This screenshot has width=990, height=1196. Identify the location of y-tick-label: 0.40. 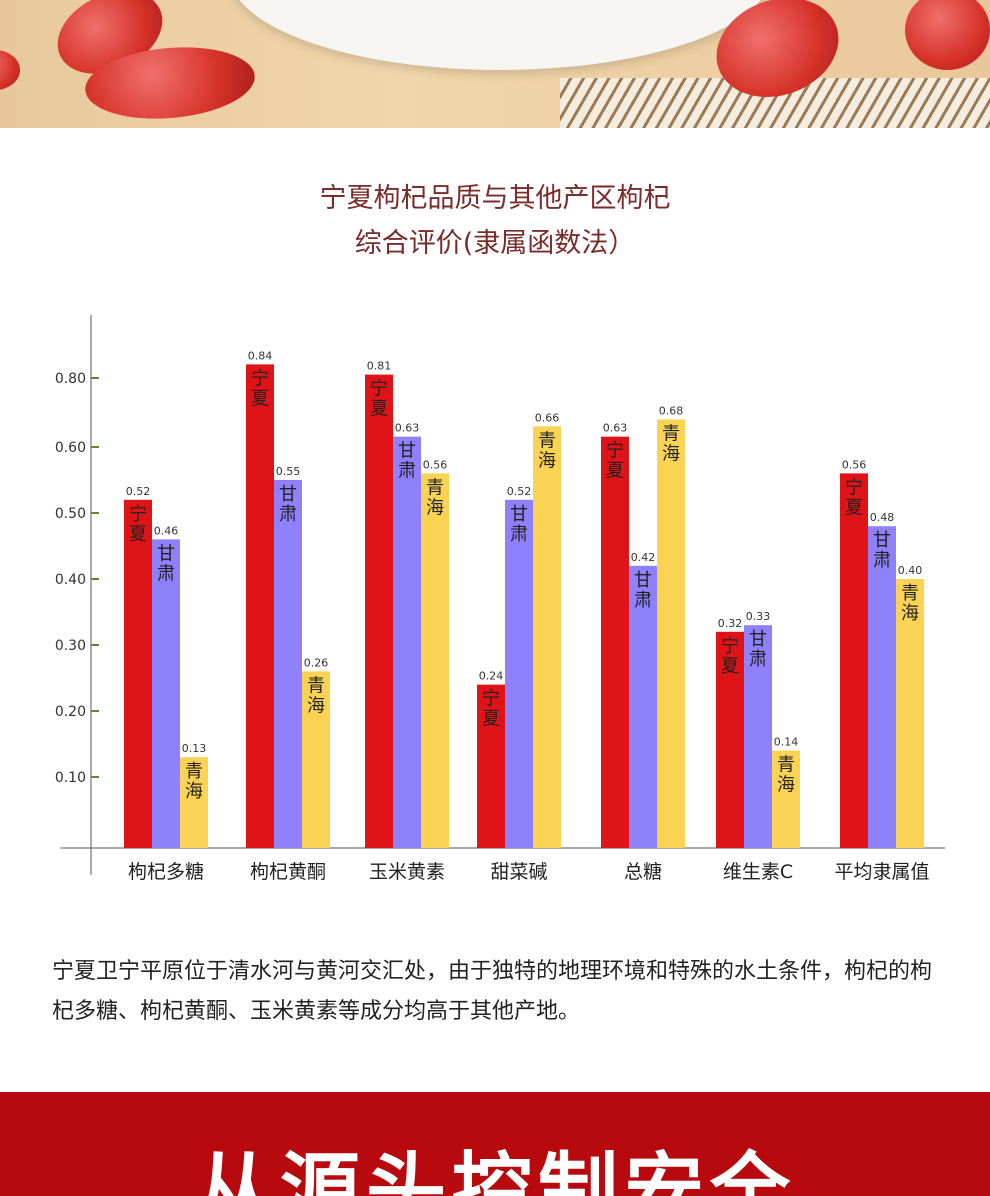
(70, 580).